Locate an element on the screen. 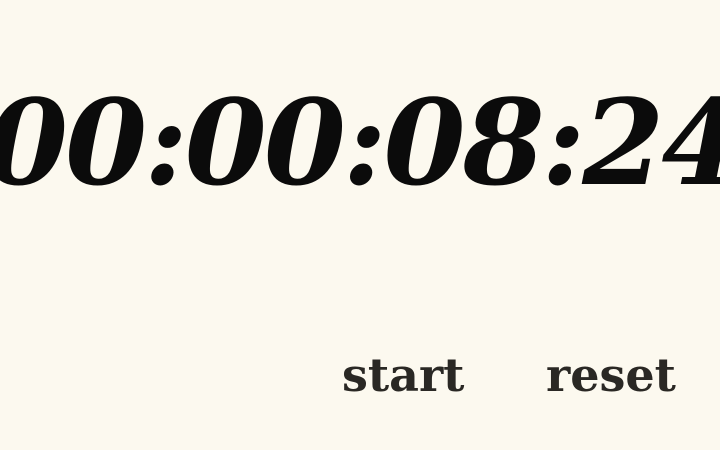  reset-button: reset is located at coordinates (621, 375).